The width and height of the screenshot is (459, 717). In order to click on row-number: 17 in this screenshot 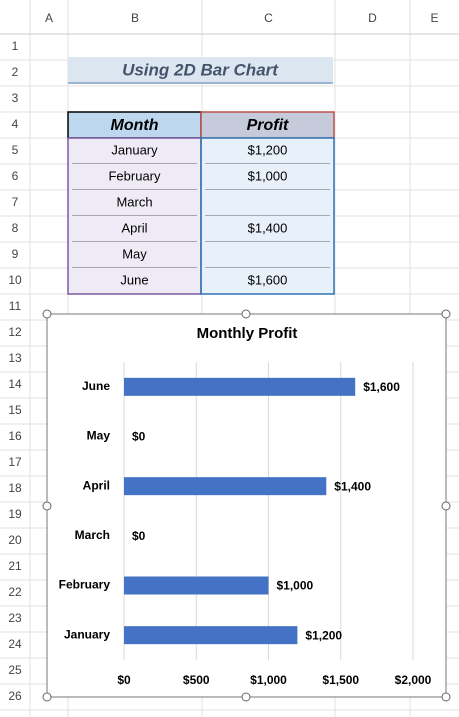, I will do `click(15, 462)`.